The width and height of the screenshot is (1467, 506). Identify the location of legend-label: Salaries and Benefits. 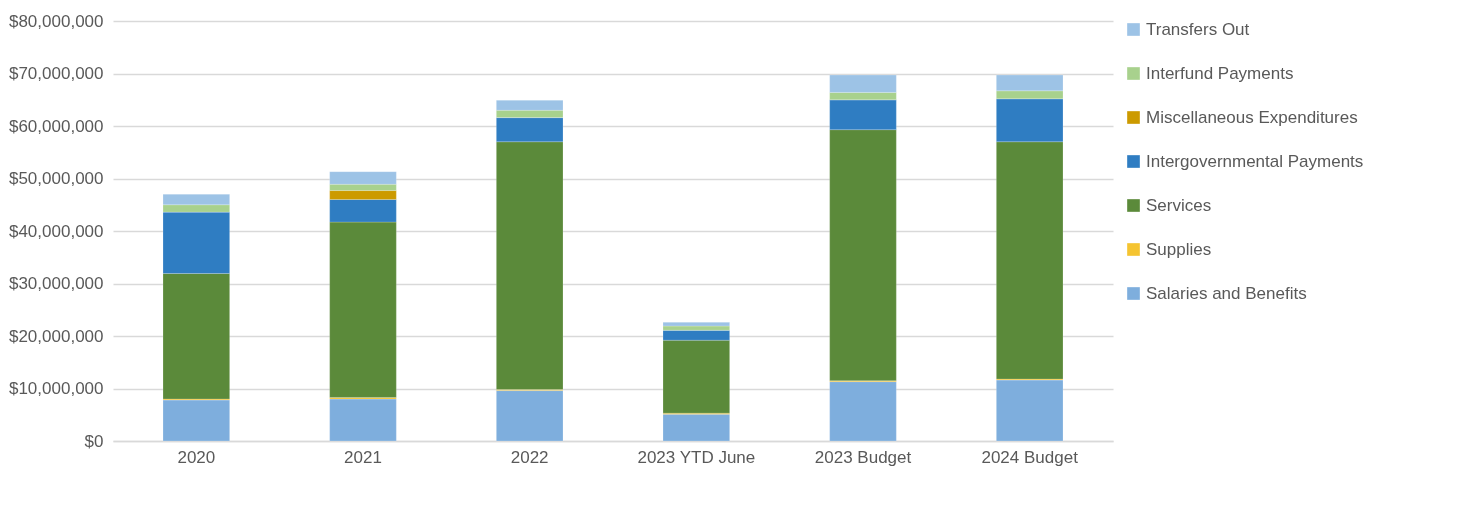
(1226, 293).